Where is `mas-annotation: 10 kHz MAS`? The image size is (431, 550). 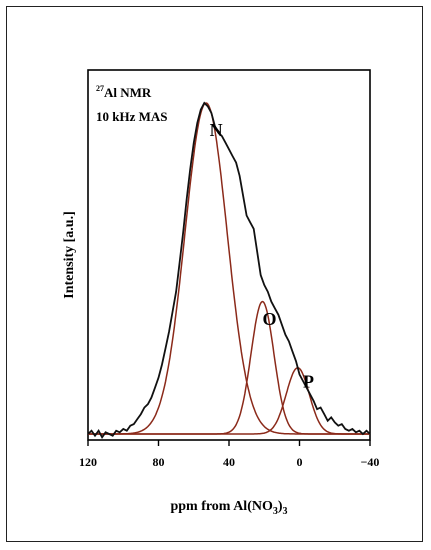
mas-annotation: 10 kHz MAS is located at coordinates (132, 116).